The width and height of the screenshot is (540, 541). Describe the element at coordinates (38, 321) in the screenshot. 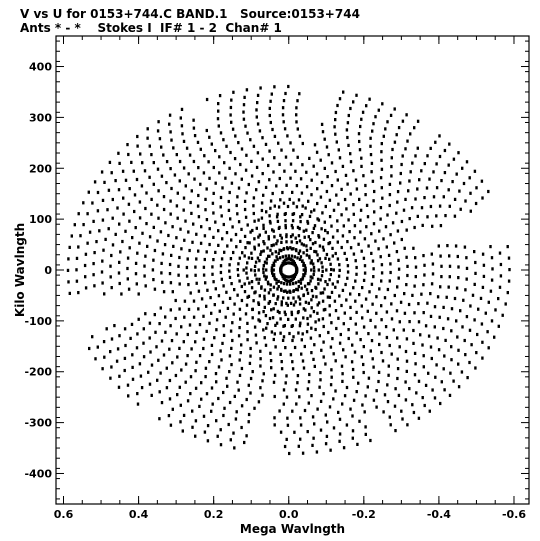

I see `y-tick-label: -100` at that location.